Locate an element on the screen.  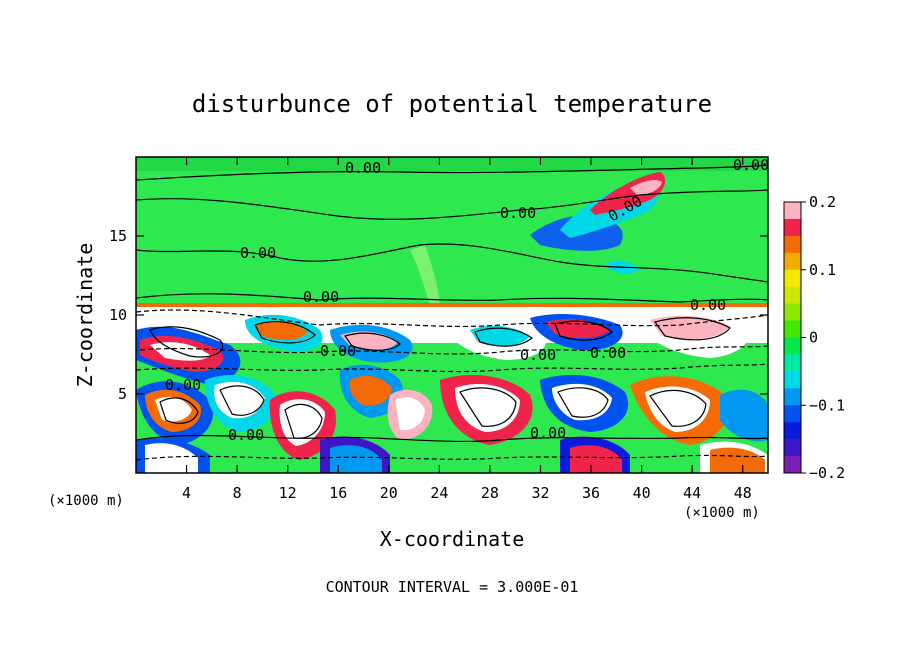
x-tick-label: 4 is located at coordinates (186, 493).